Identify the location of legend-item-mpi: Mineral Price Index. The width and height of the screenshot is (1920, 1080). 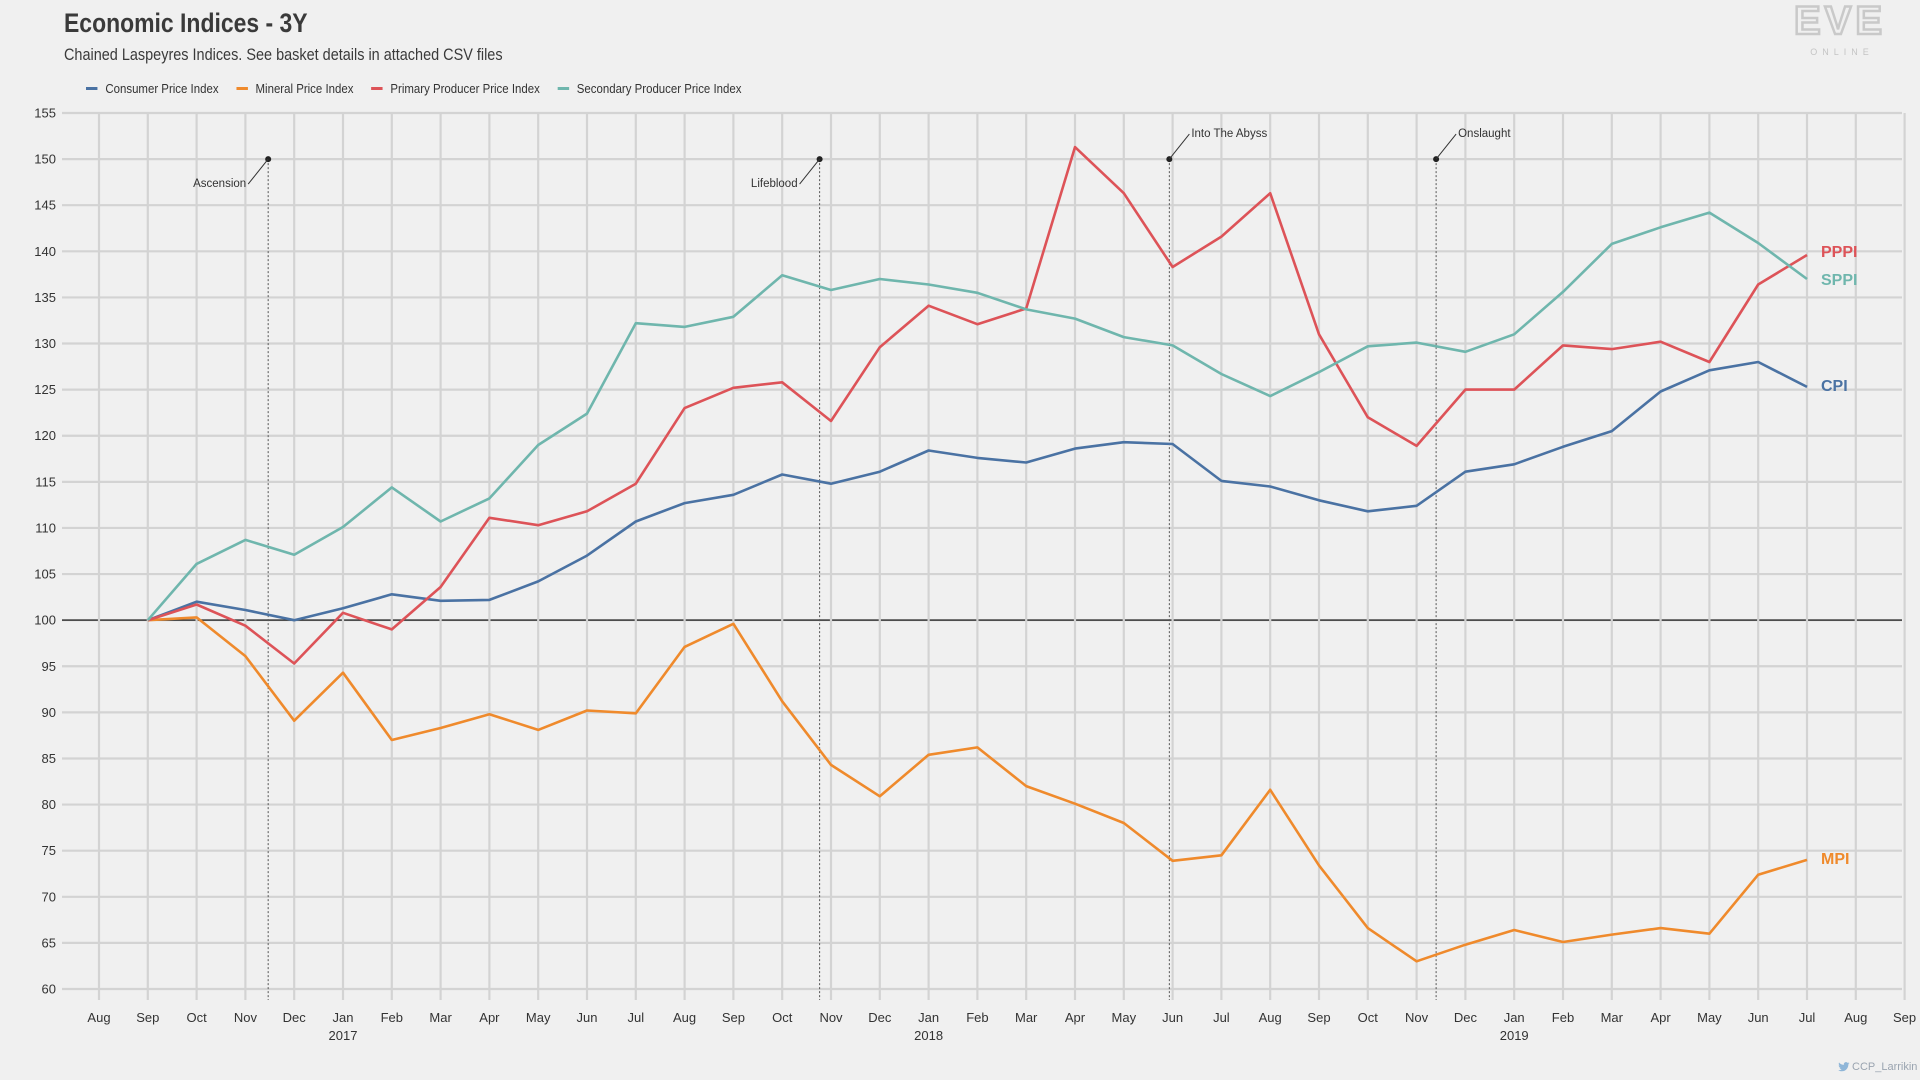
(294, 88).